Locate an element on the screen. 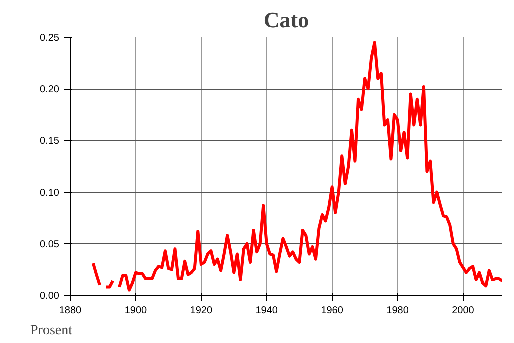  y-tick-label: 0.20 is located at coordinates (50, 90).